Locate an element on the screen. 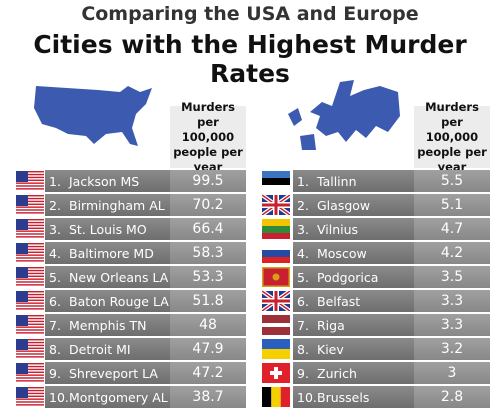 This screenshot has height=414, width=500. murder-rate: 3 is located at coordinates (452, 373).